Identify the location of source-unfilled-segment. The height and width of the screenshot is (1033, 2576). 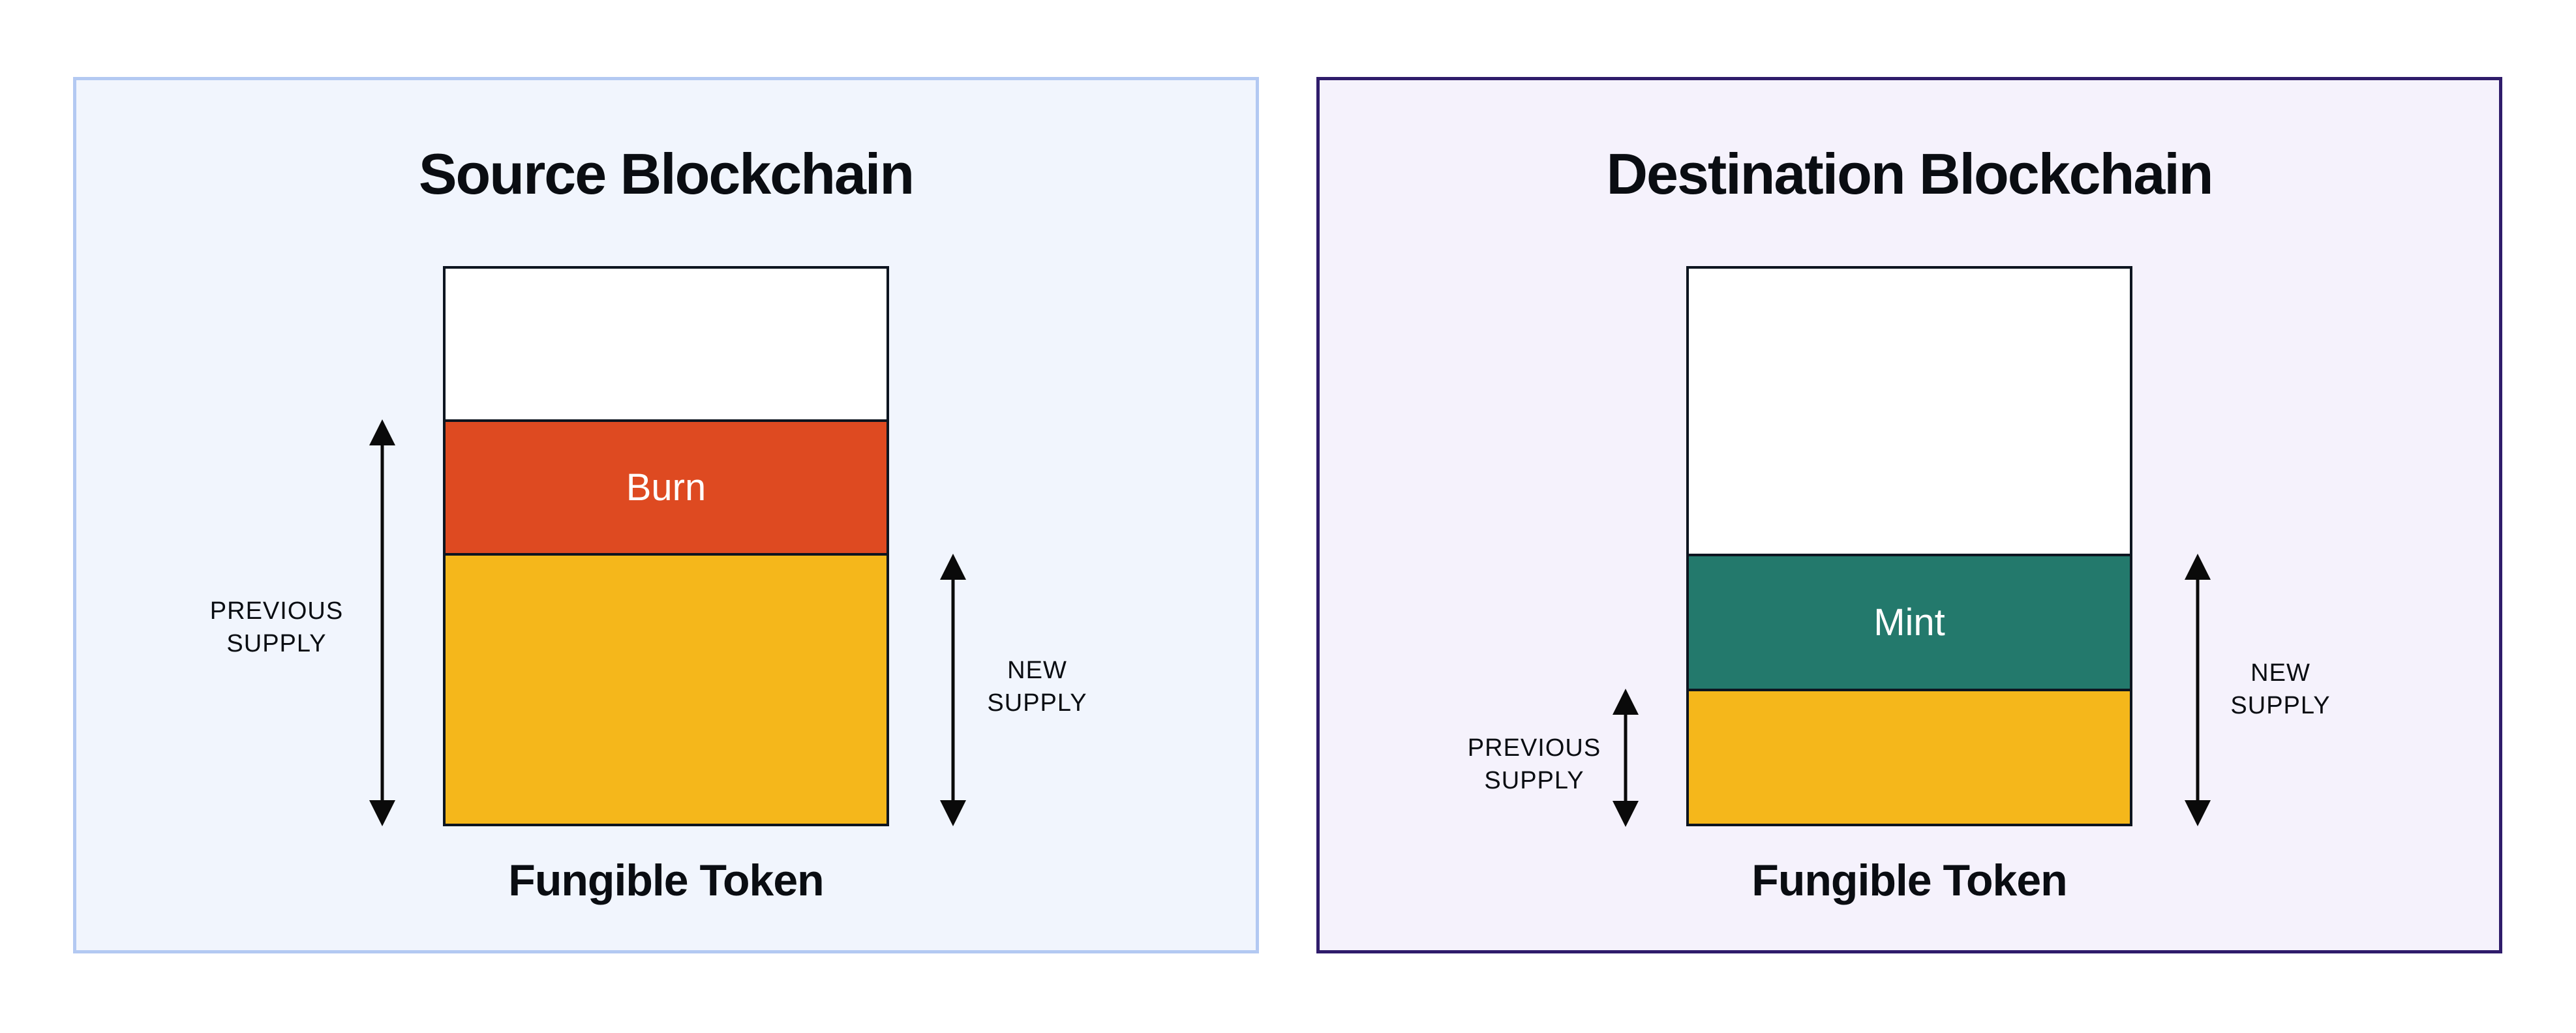
(666, 344).